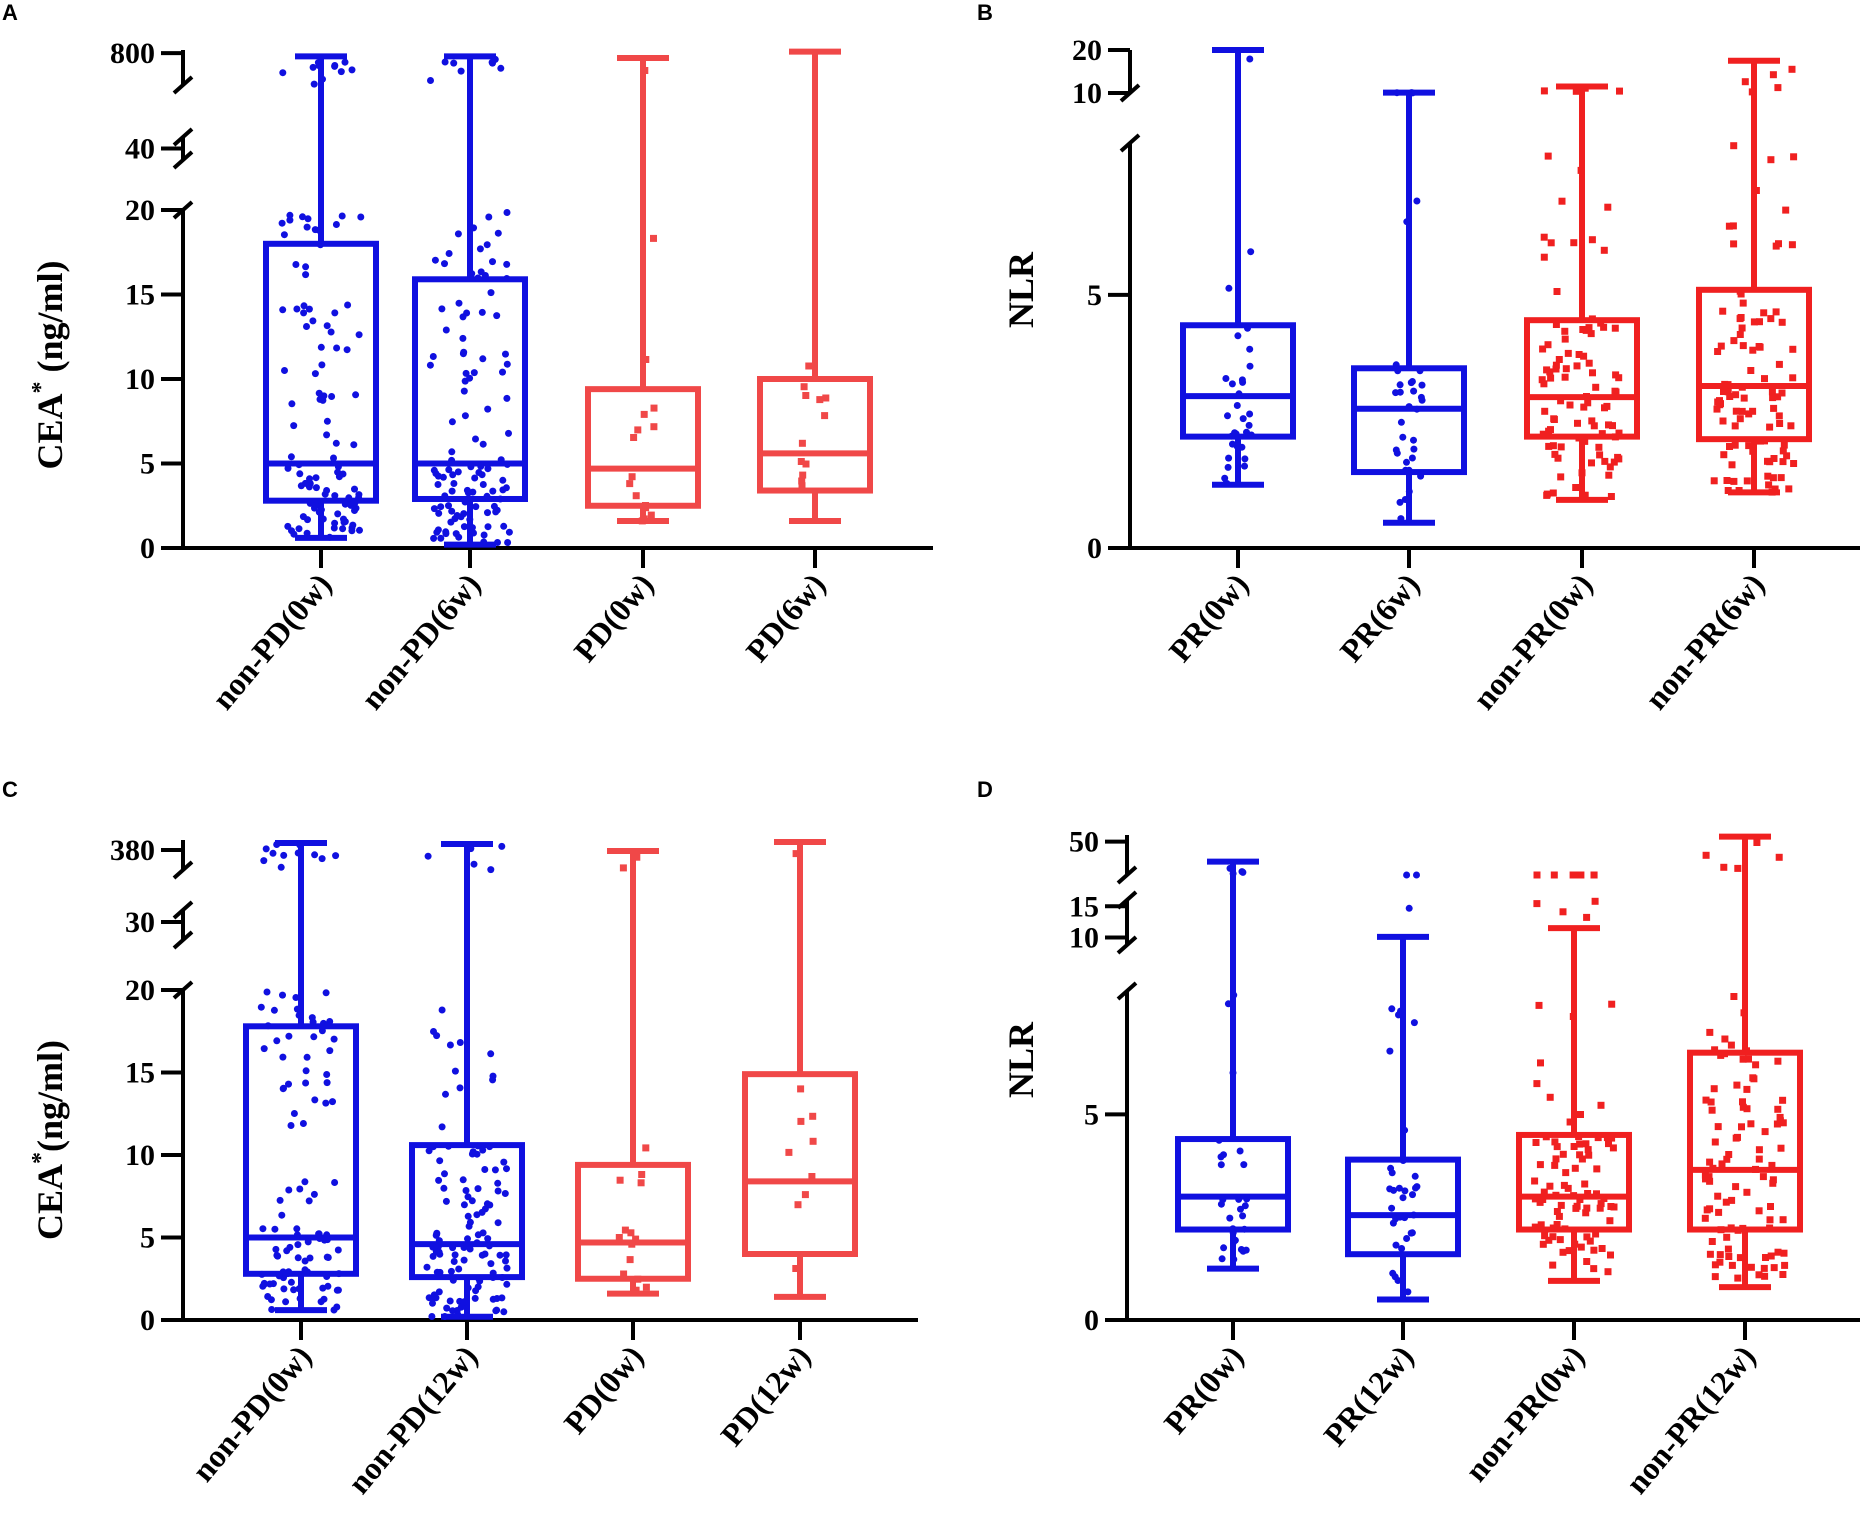  Describe the element at coordinates (183, 137) in the screenshot. I see `axis-break-mark` at that location.